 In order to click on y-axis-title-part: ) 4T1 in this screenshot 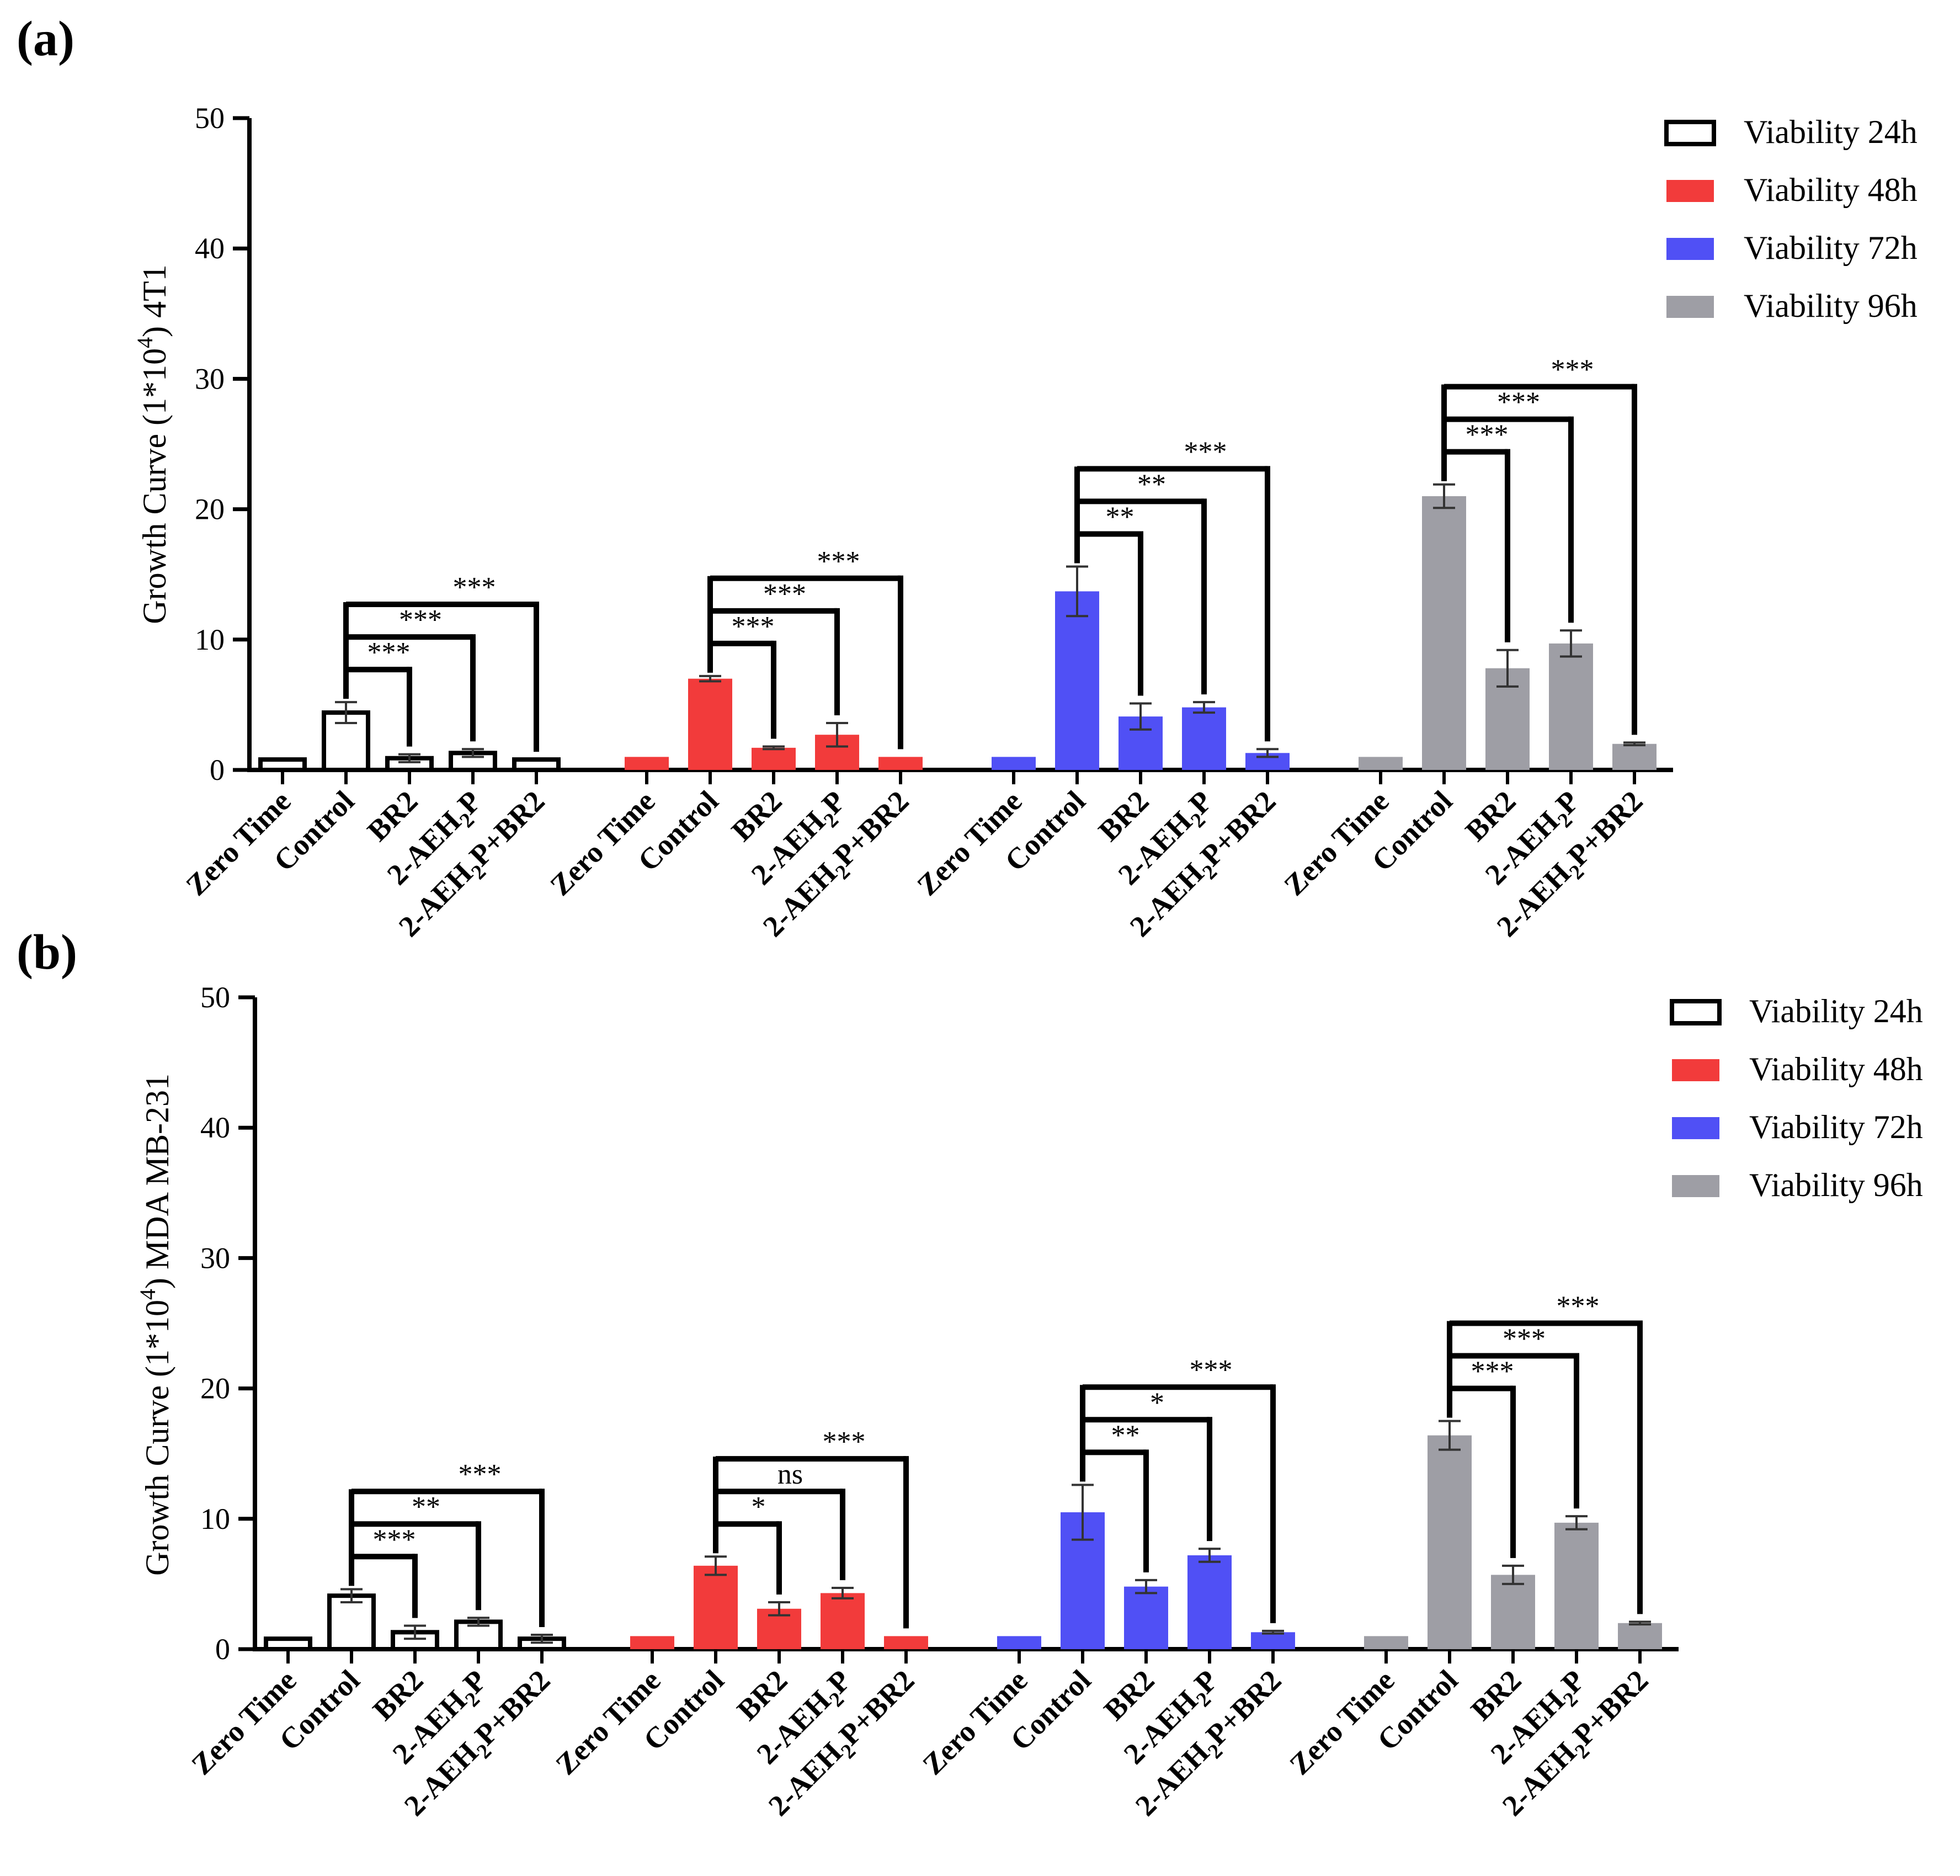, I will do `click(155, 300)`.